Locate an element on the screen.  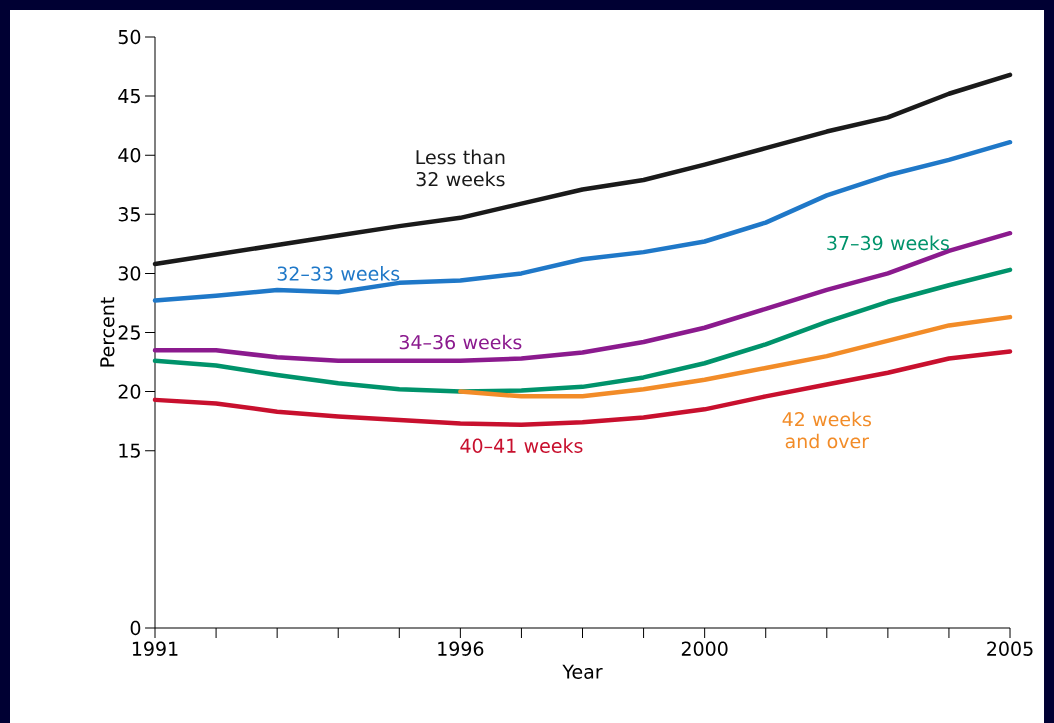
x-tick-label: 2000 is located at coordinates (704, 648).